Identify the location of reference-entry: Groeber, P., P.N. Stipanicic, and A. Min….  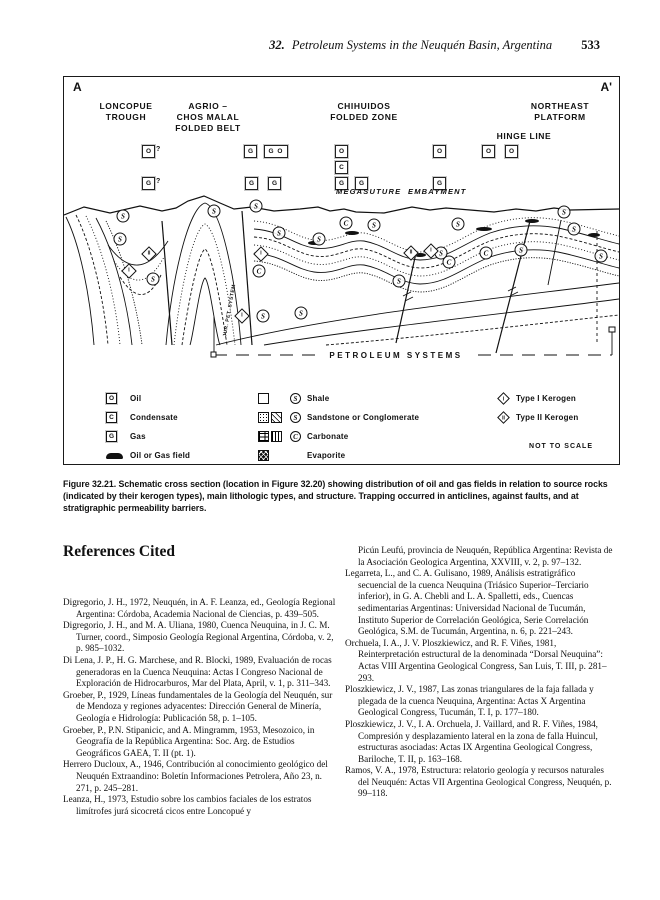
(189, 741).